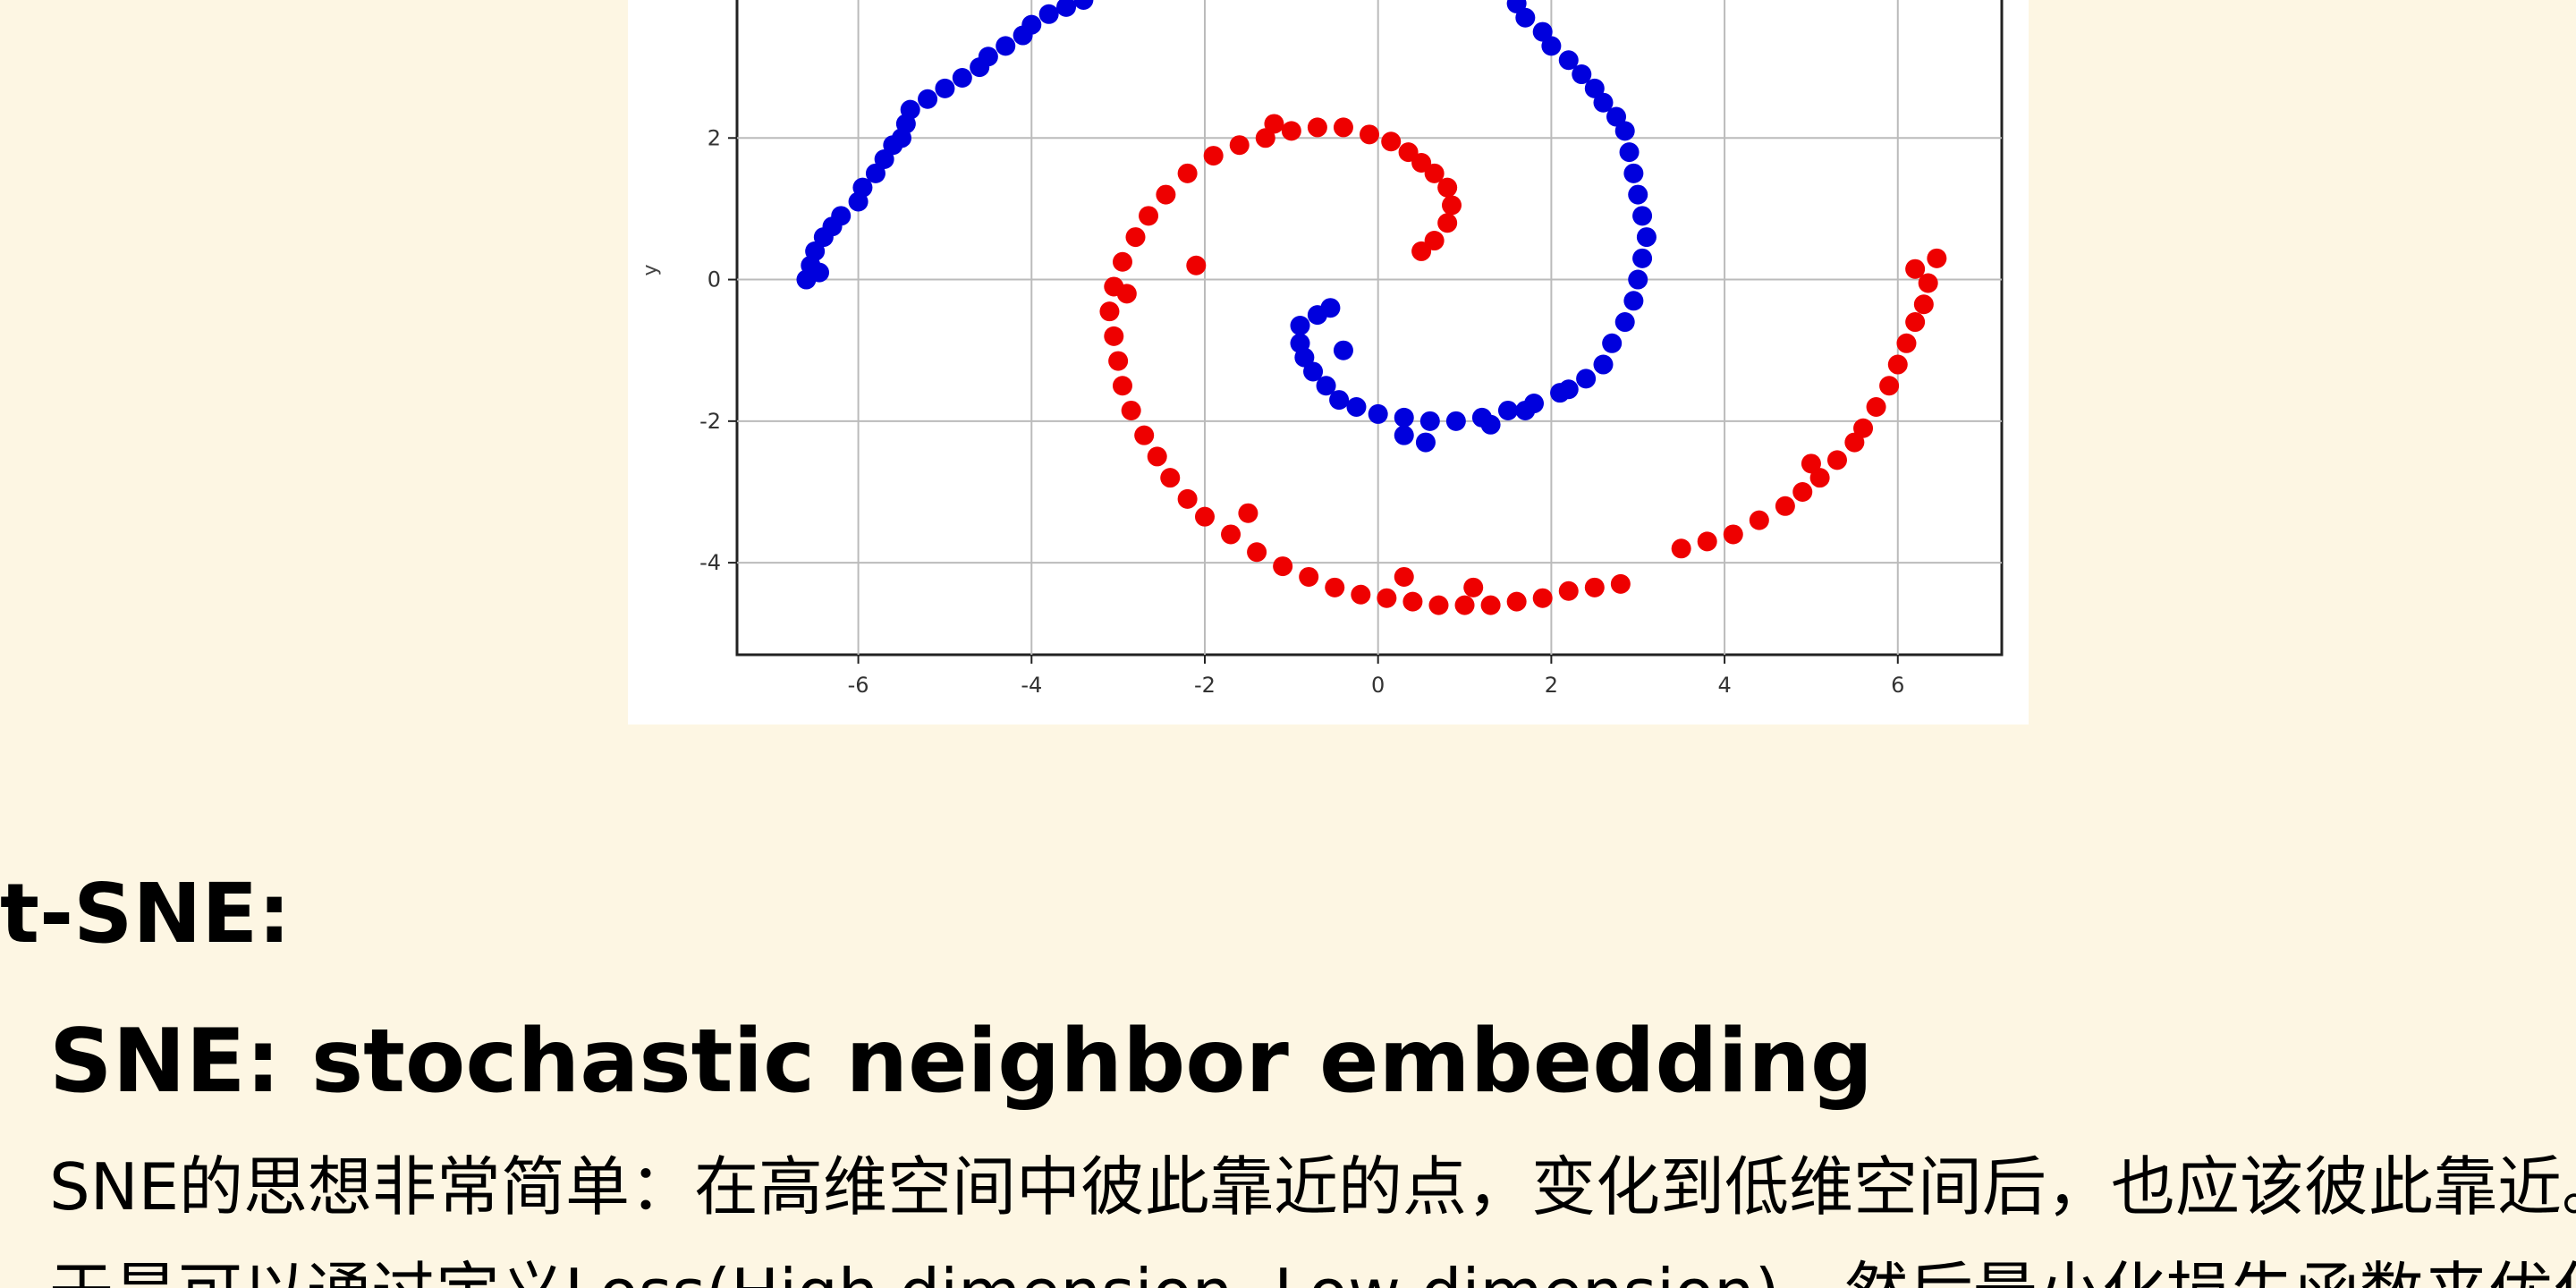  Describe the element at coordinates (146, 914) in the screenshot. I see `section-heading: t-SNE:` at that location.